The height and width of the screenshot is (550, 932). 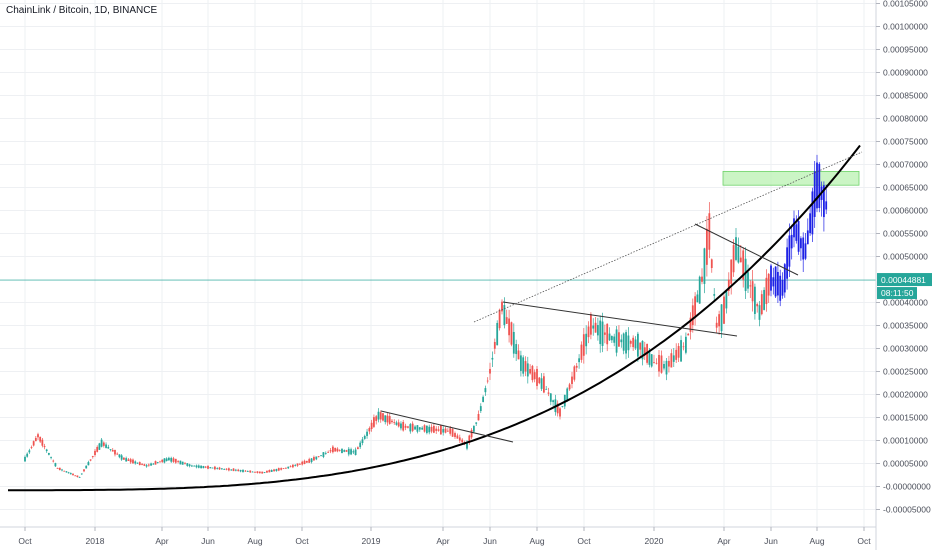 What do you see at coordinates (816, 541) in the screenshot?
I see `time-axis-label: Aug` at bounding box center [816, 541].